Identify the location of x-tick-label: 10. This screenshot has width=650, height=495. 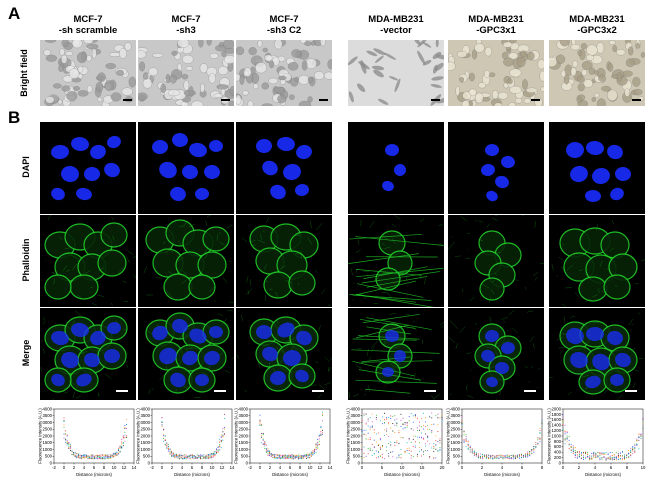
(402, 467).